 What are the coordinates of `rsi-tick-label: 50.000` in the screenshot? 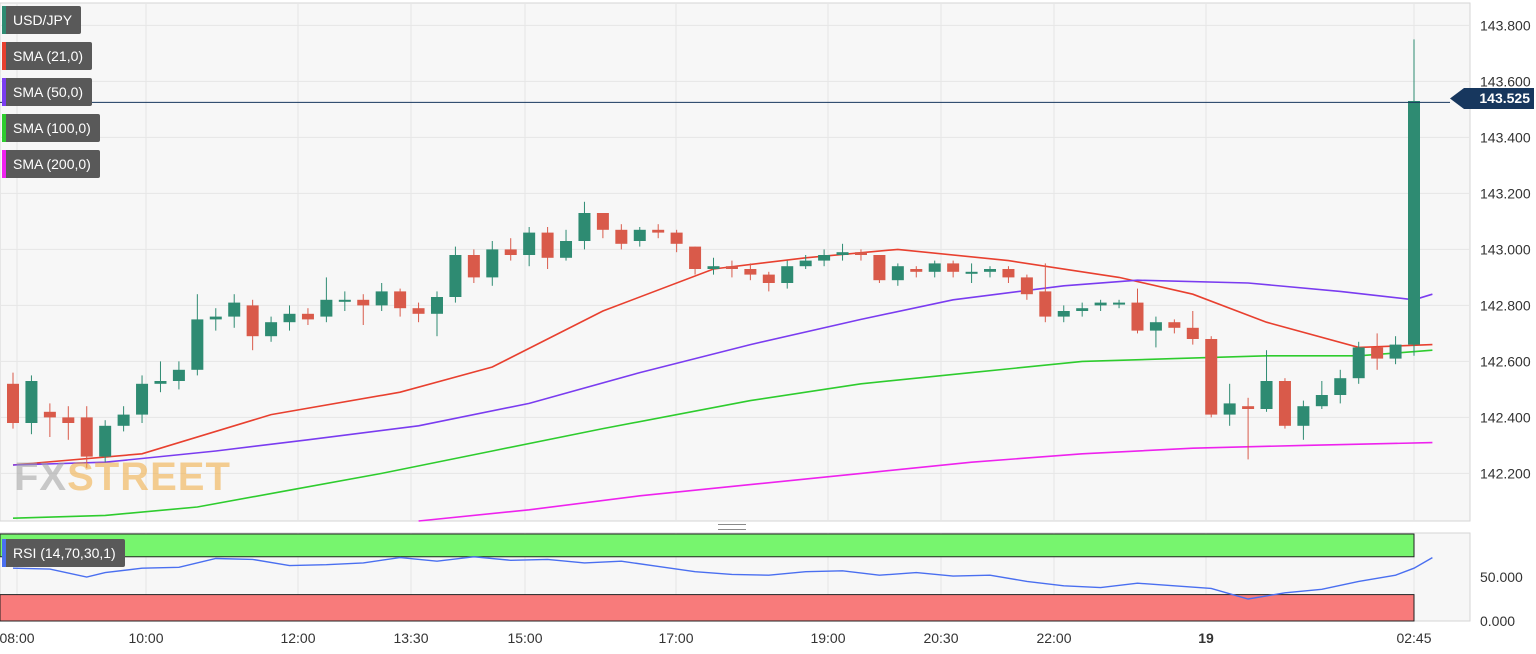 It's located at (1501, 577).